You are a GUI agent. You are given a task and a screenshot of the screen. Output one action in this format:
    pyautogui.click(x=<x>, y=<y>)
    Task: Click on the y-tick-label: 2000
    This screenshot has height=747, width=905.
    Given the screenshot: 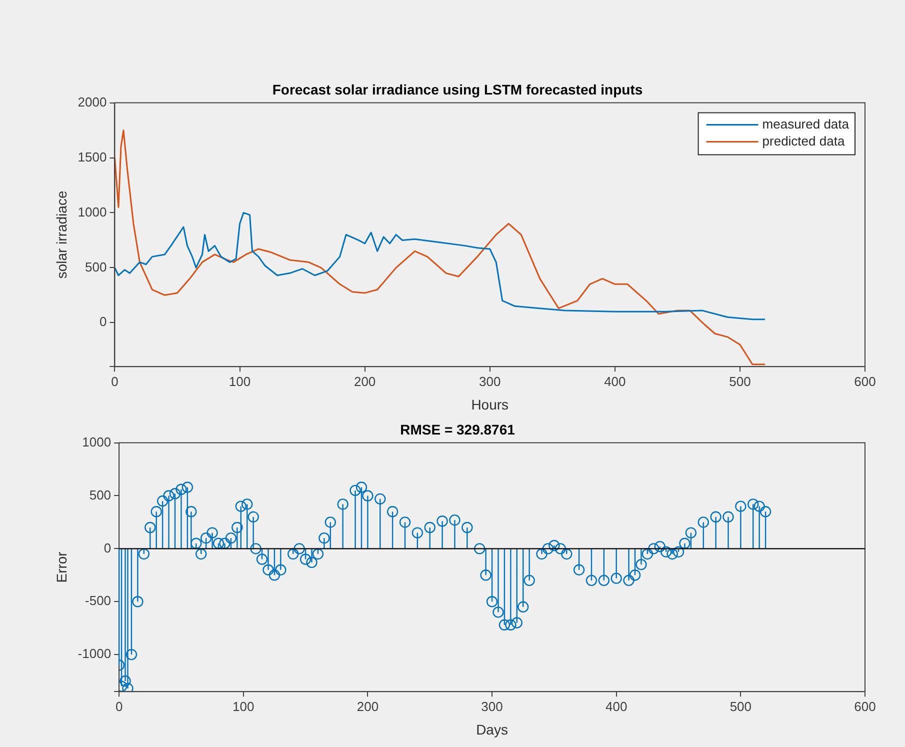 What is the action you would take?
    pyautogui.click(x=92, y=102)
    